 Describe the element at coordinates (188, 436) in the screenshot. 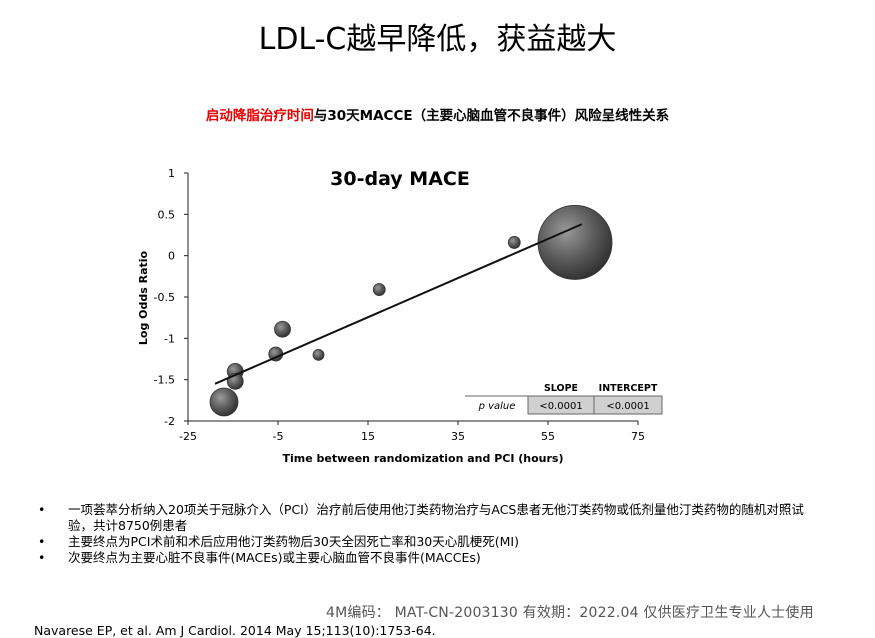

I see `x-tick-label: -25` at that location.